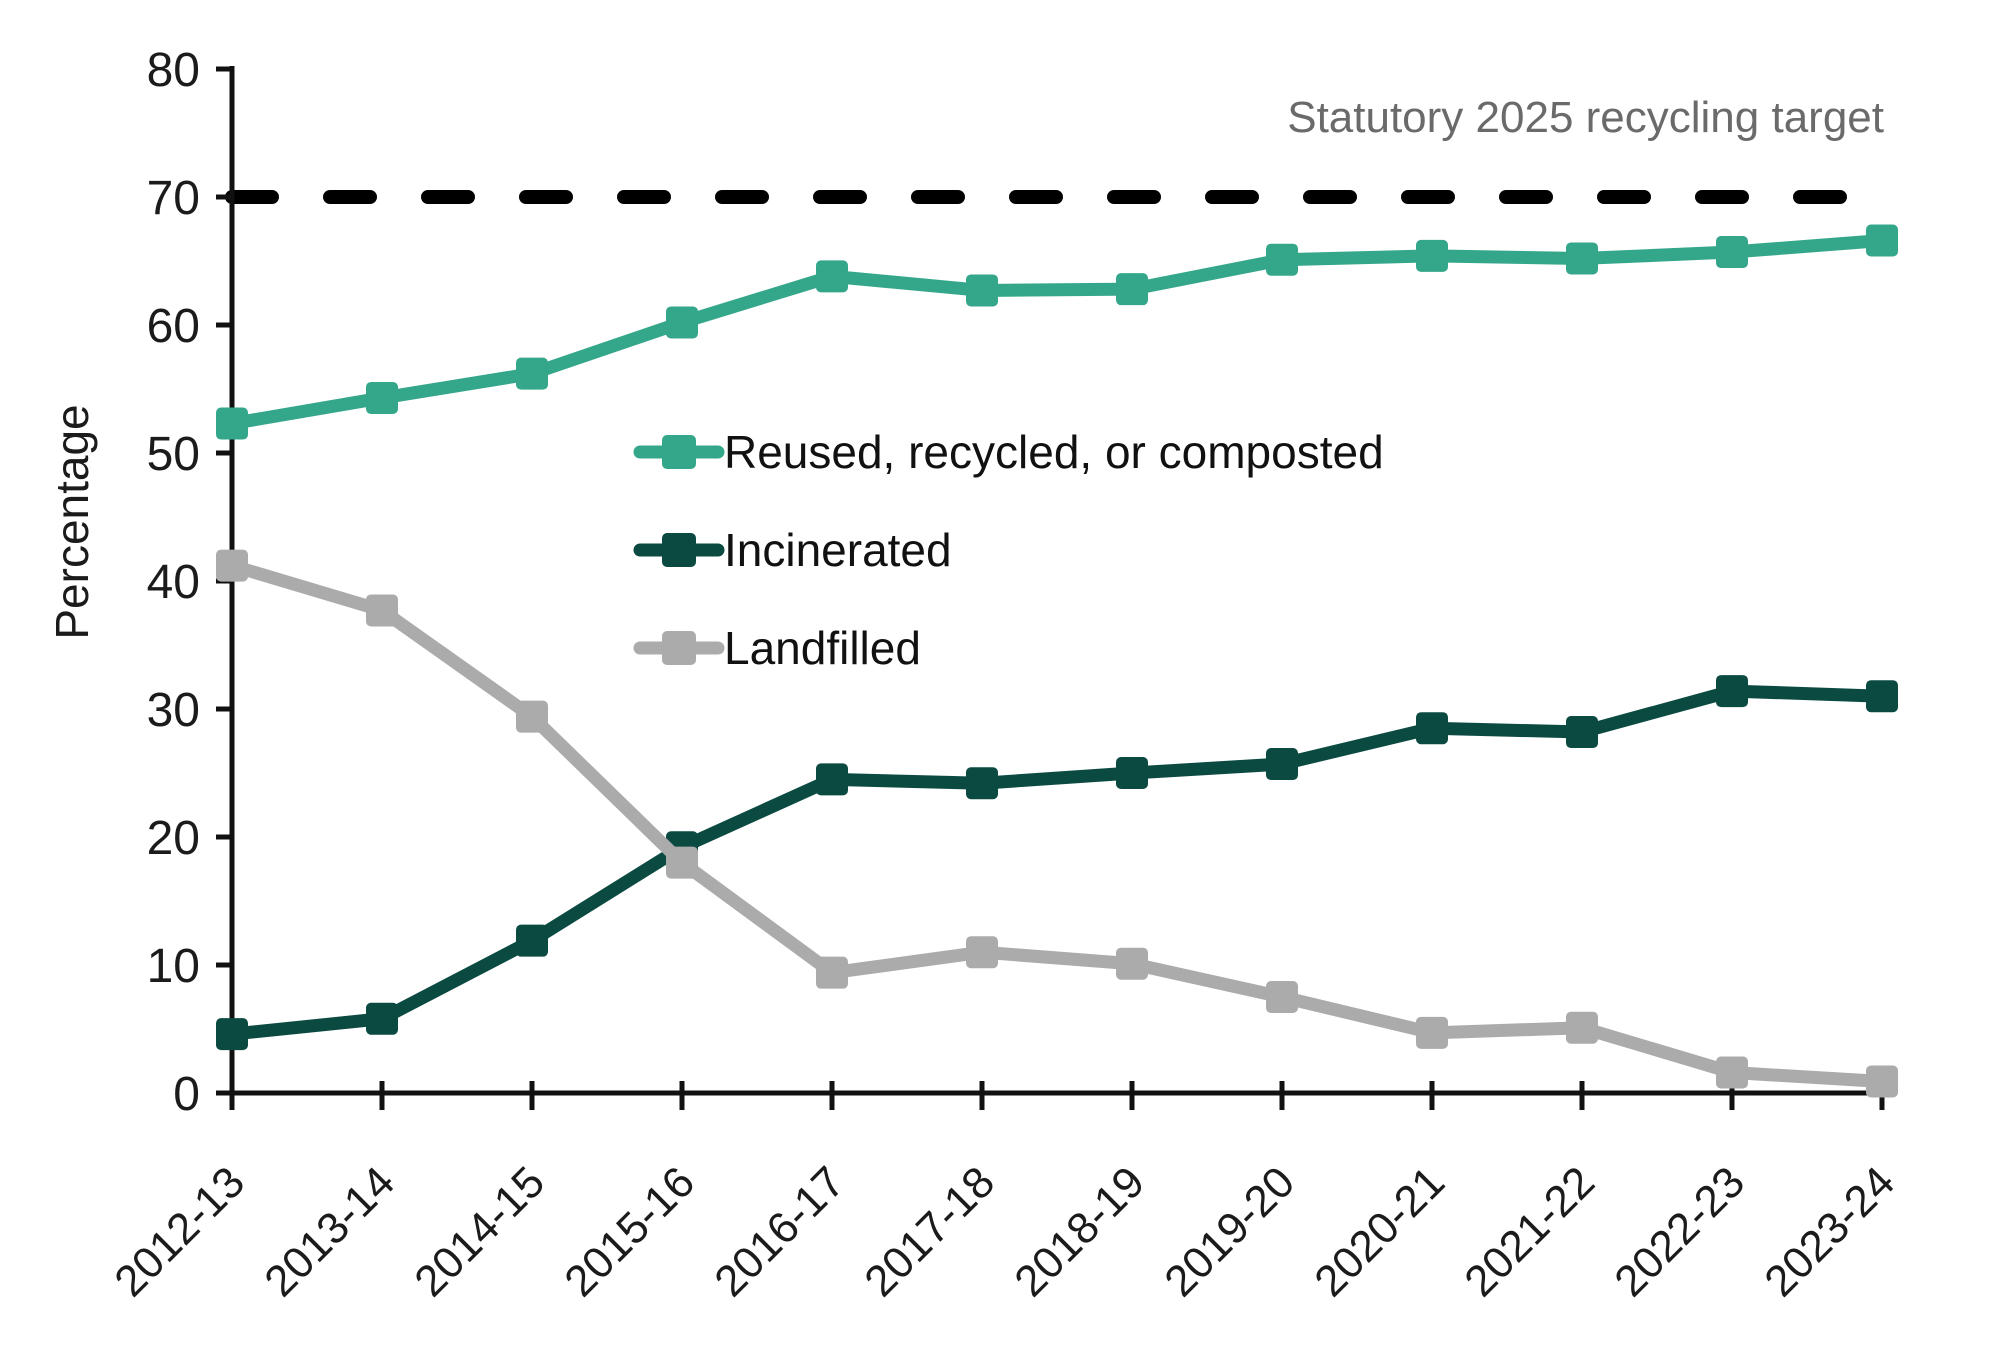 Image resolution: width=1990 pixels, height=1355 pixels. I want to click on y-tick-label: 30, so click(173, 710).